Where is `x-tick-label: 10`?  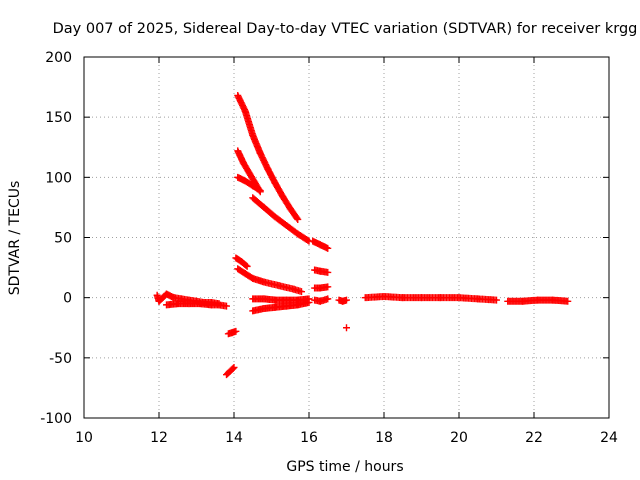
x-tick-label: 10 is located at coordinates (84, 438).